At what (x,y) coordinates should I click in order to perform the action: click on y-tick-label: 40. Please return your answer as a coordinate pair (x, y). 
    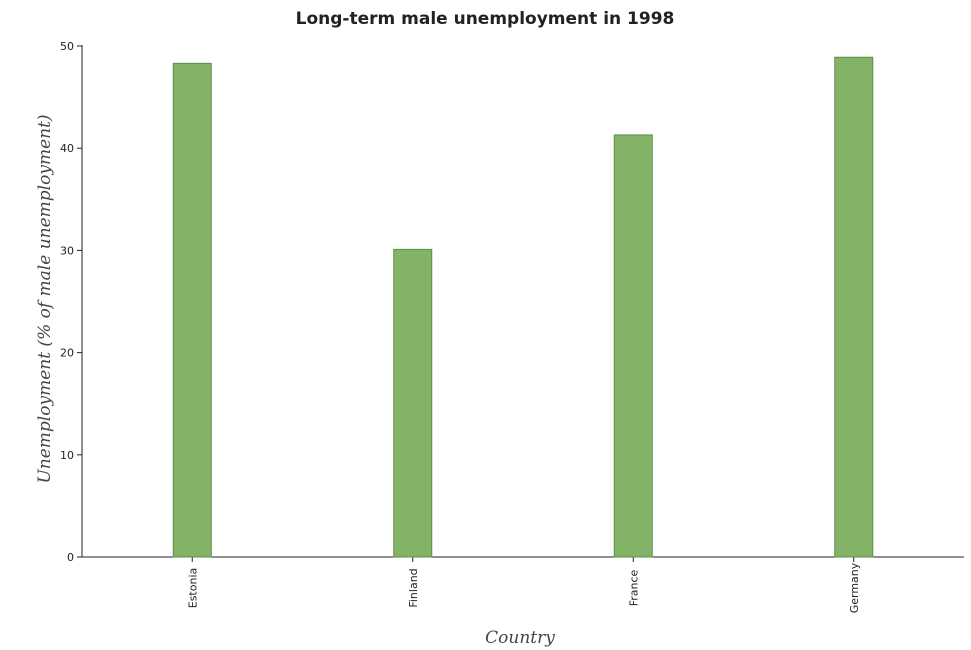
    Looking at the image, I should click on (67, 148).